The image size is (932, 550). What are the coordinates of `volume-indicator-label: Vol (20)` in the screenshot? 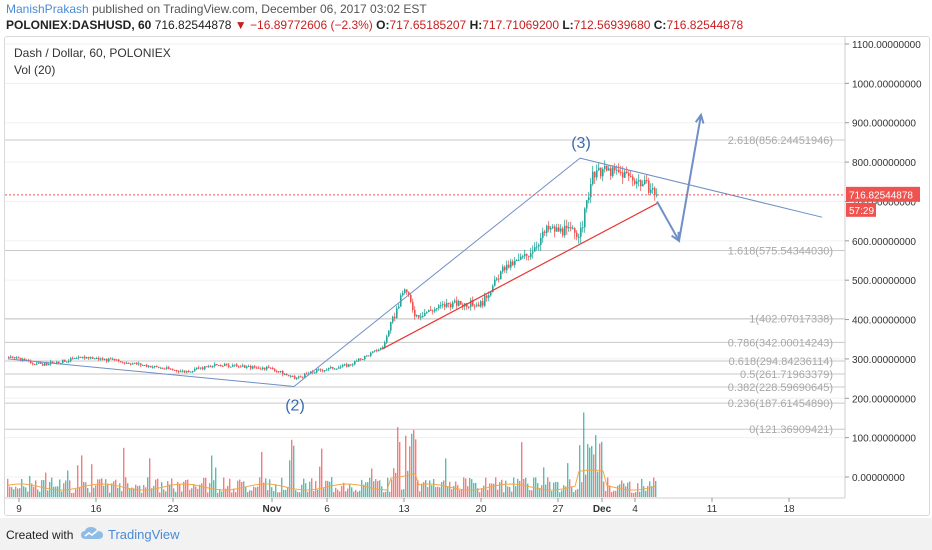 It's located at (35, 70).